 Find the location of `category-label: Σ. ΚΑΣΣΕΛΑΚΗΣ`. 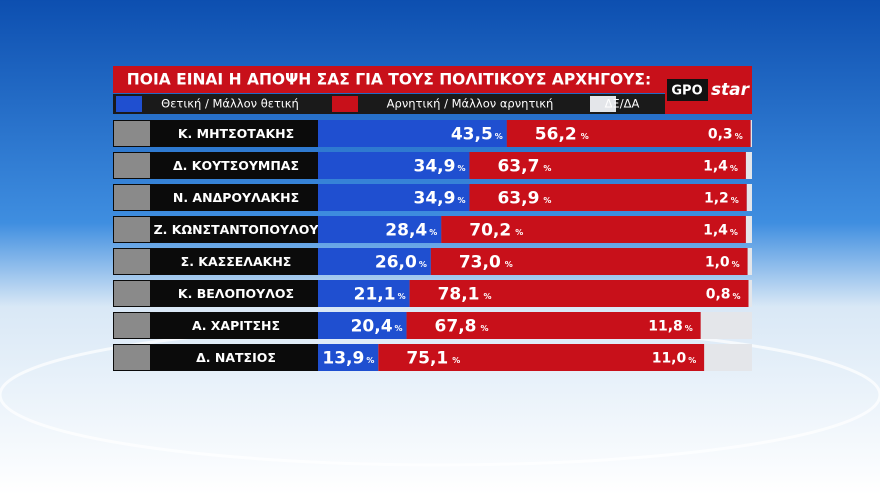

category-label: Σ. ΚΑΣΣΕΛΑΚΗΣ is located at coordinates (236, 261).